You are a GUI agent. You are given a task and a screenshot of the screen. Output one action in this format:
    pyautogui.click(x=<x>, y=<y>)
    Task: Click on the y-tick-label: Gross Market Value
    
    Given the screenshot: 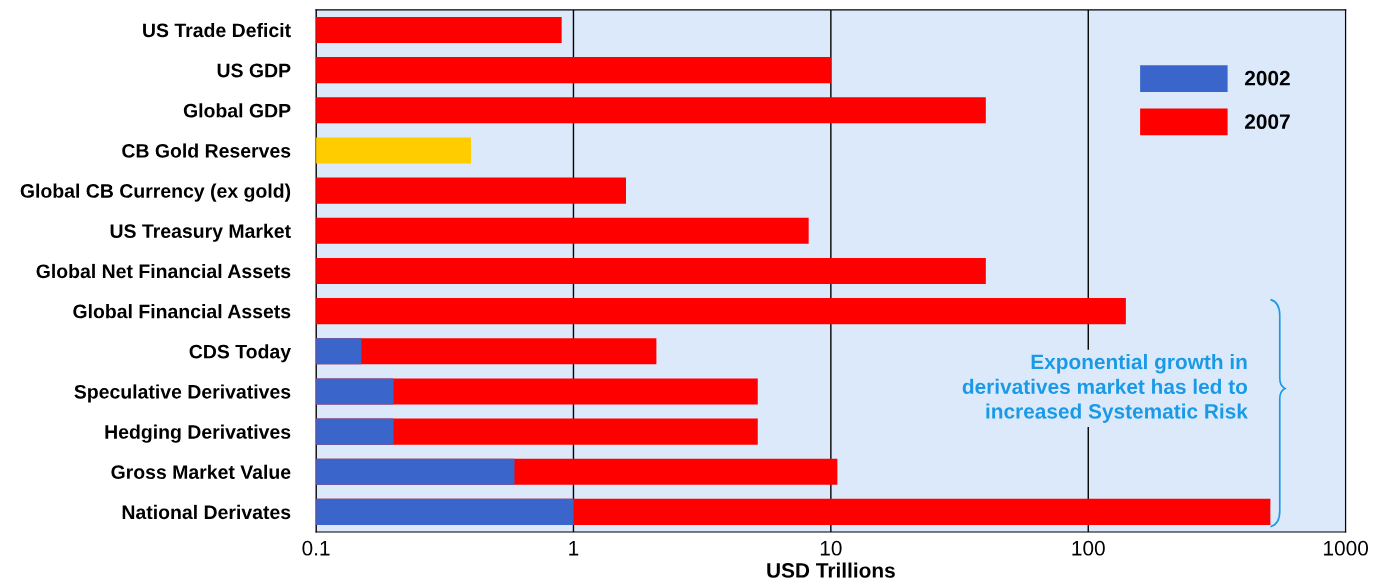 What is the action you would take?
    pyautogui.click(x=201, y=471)
    